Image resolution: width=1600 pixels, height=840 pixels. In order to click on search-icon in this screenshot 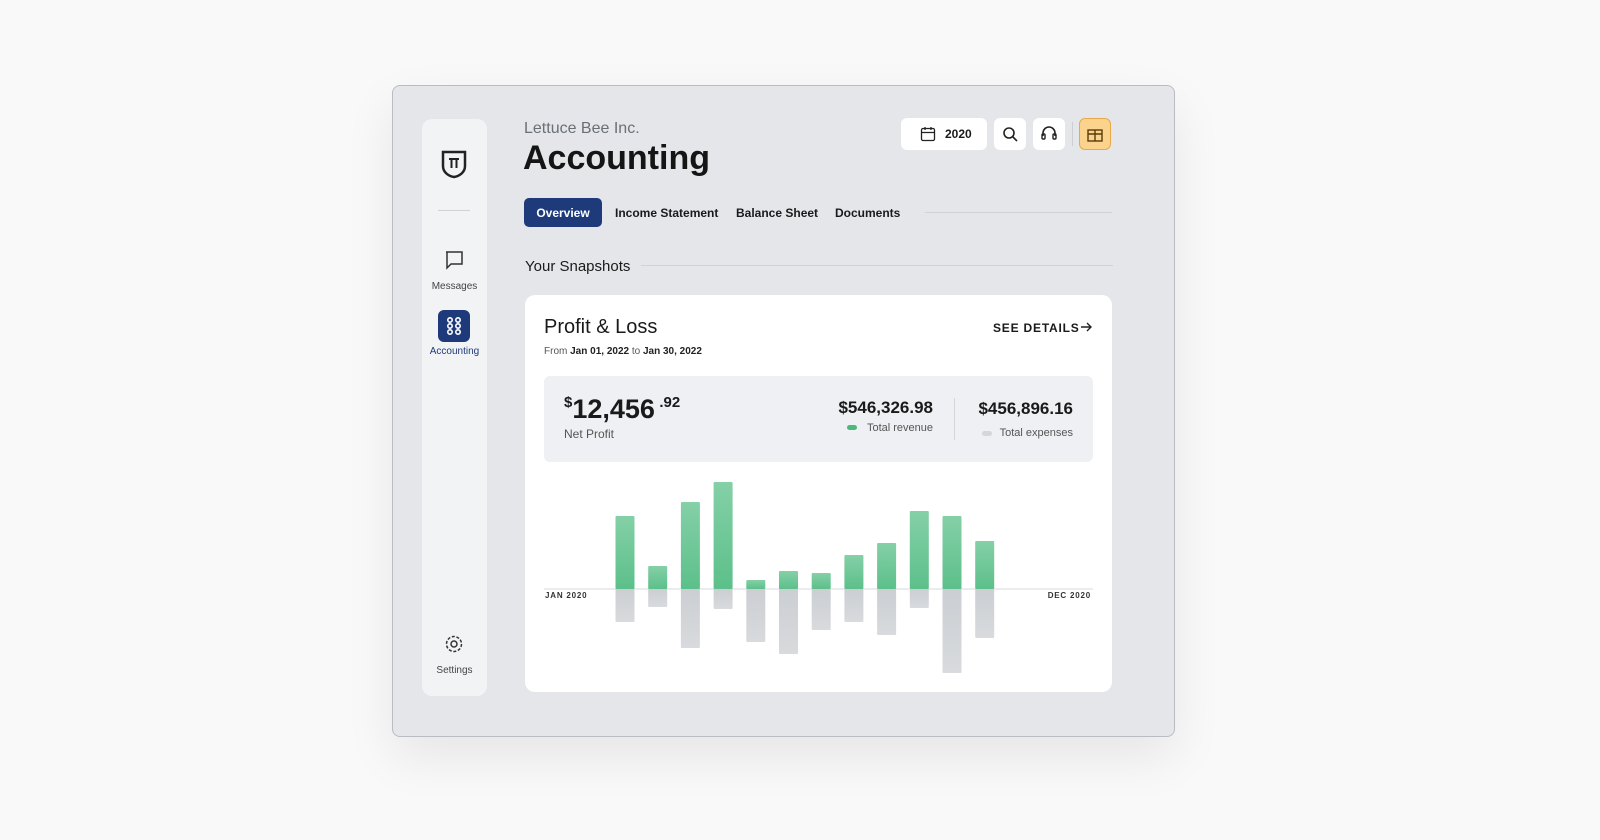, I will do `click(1010, 134)`.